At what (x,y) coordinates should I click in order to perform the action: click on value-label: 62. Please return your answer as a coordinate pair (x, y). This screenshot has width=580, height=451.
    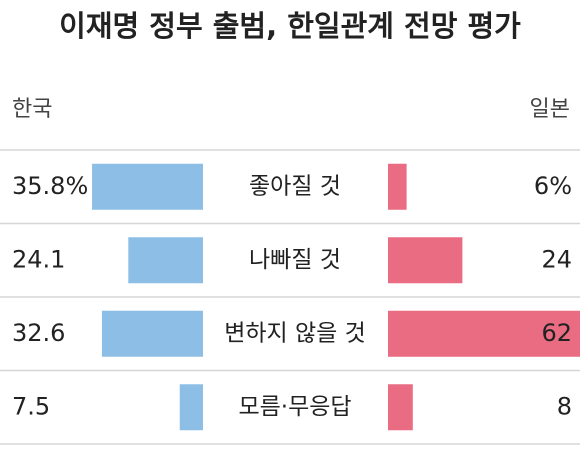
    Looking at the image, I should click on (556, 333).